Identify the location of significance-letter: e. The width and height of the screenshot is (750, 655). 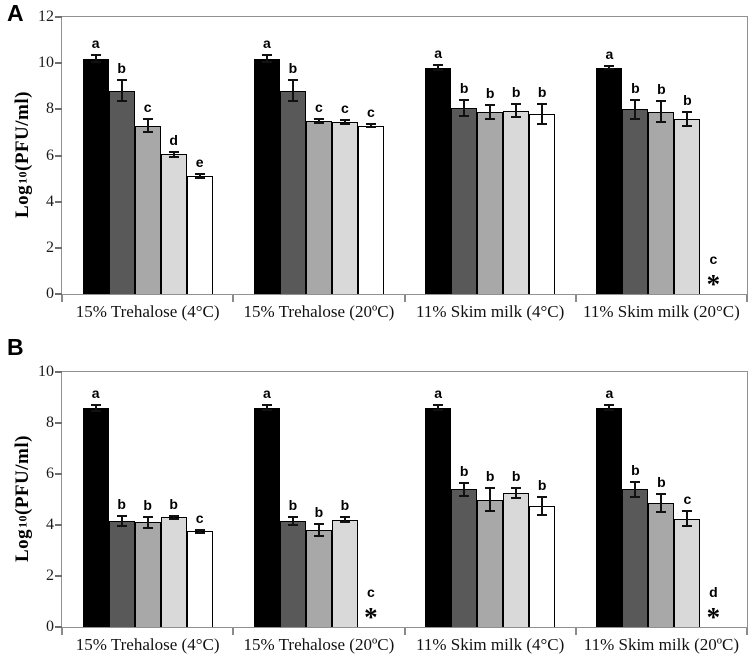
(199, 162).